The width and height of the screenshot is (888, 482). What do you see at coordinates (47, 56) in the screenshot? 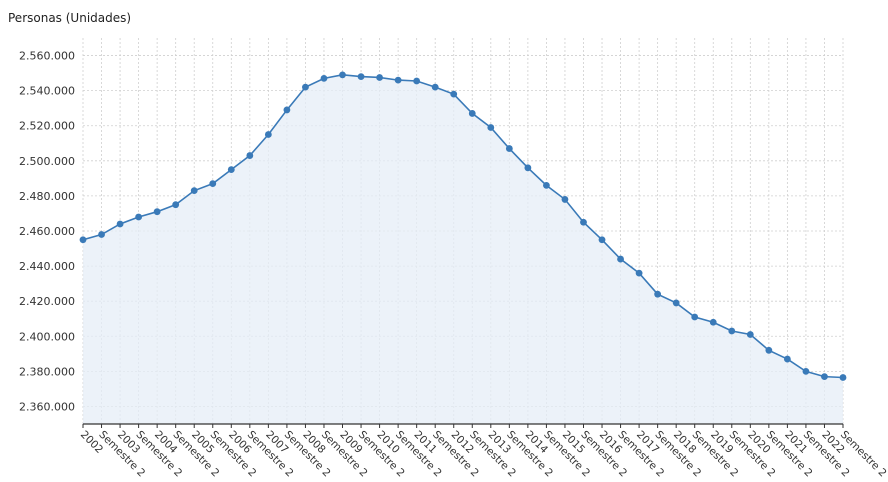
I see `y-tick-label: 2.560.000` at bounding box center [47, 56].